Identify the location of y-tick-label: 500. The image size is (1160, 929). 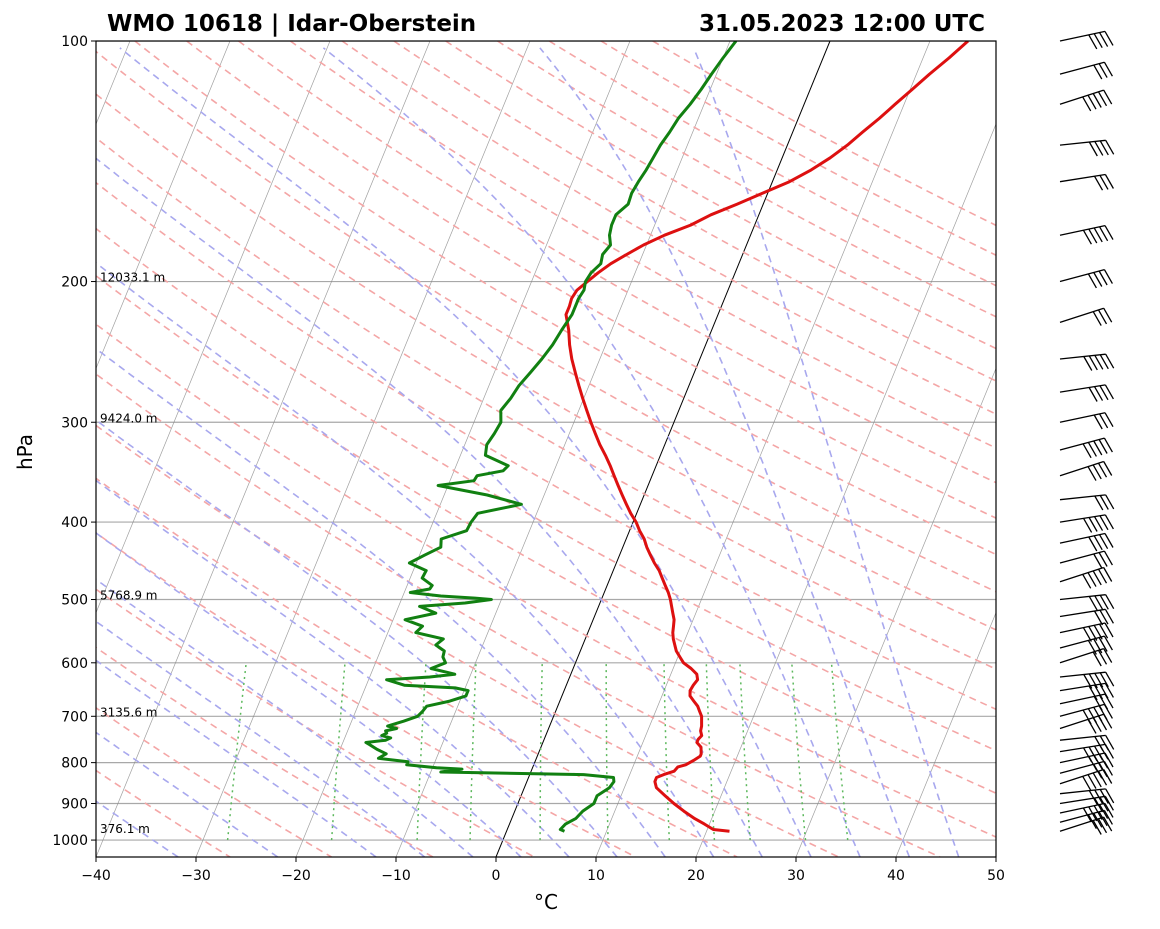
(74, 601).